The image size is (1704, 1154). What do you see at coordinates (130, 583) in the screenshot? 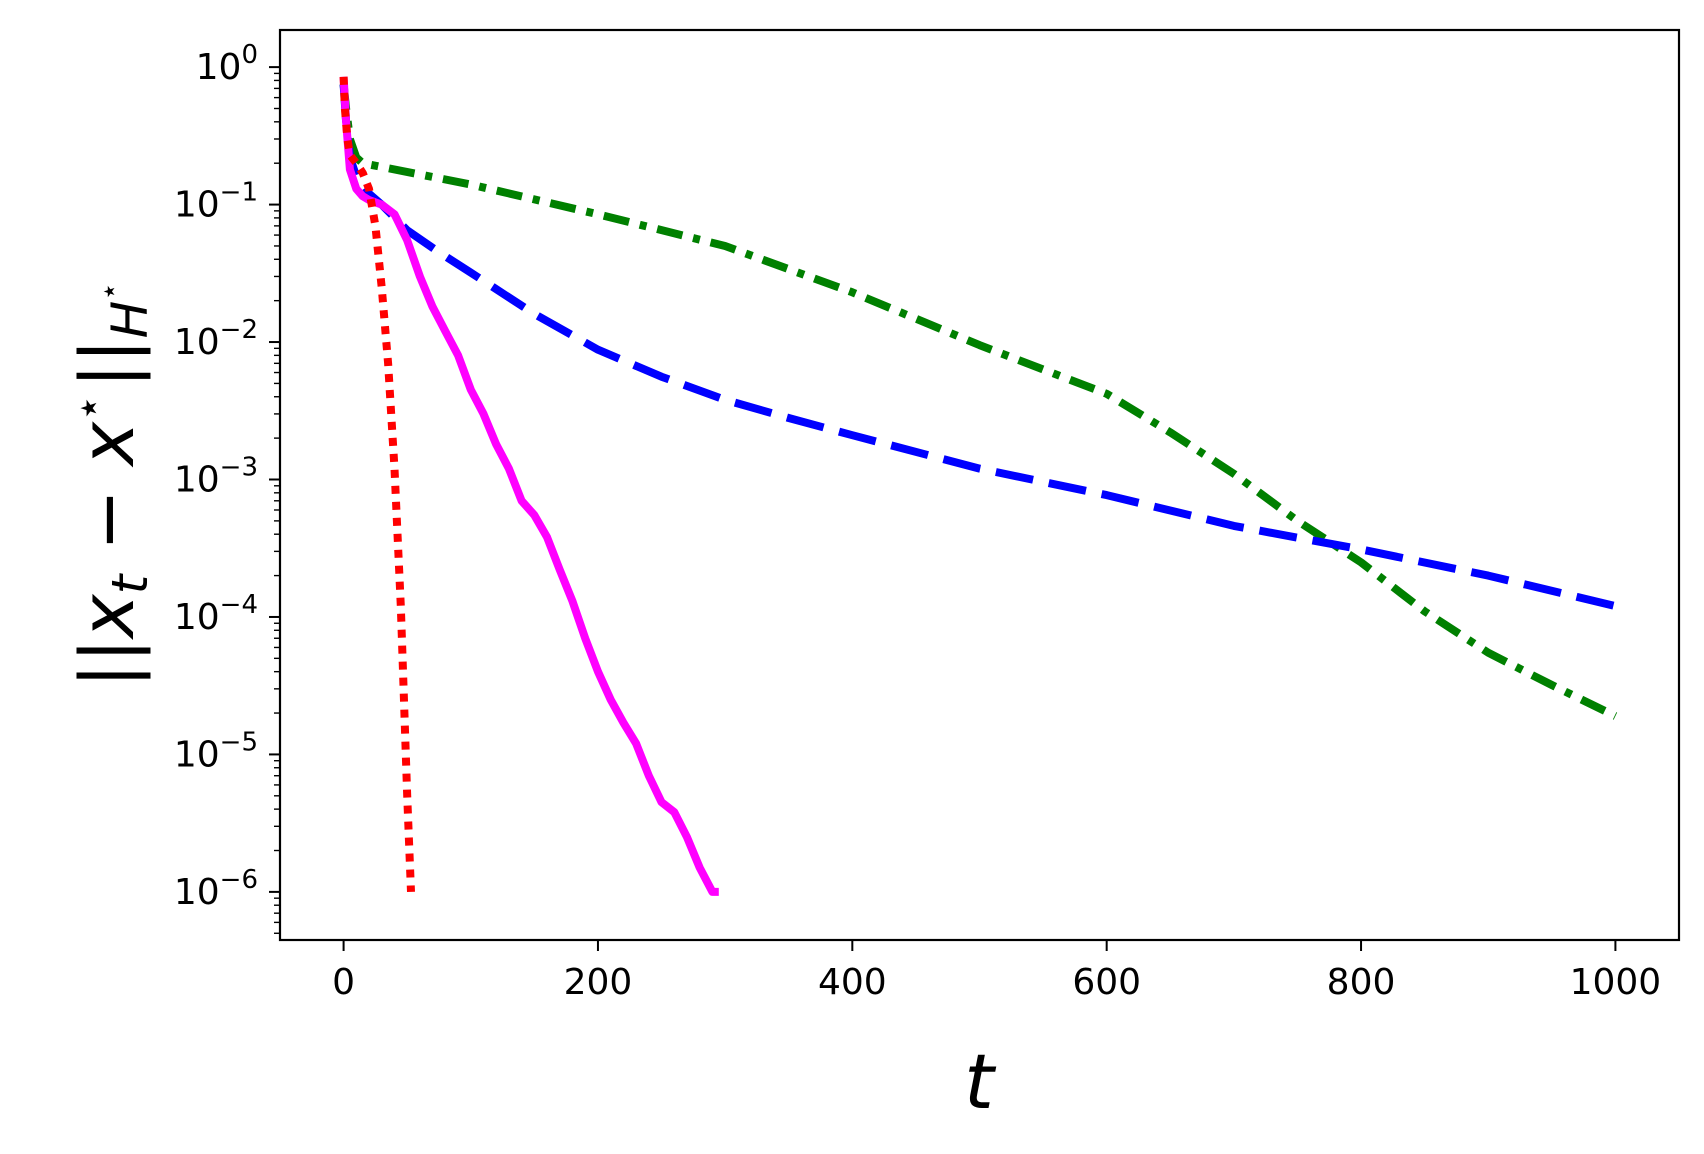
I see `y-label-sub-t: t` at bounding box center [130, 583].